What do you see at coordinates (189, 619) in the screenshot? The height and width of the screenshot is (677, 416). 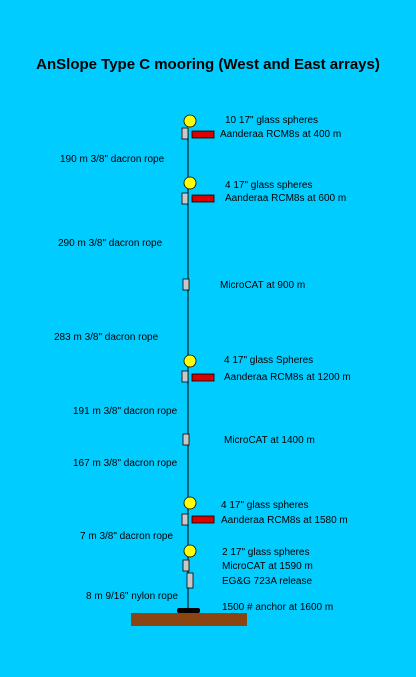 I see `seafloor-anchor-base` at bounding box center [189, 619].